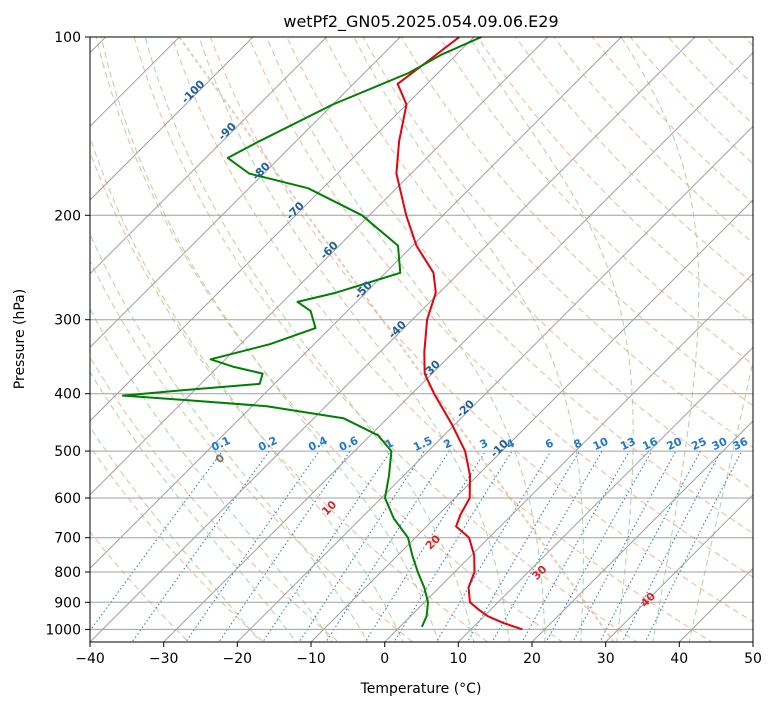  Describe the element at coordinates (675, 444) in the screenshot. I see `mixing-ratio-label: 20` at that location.